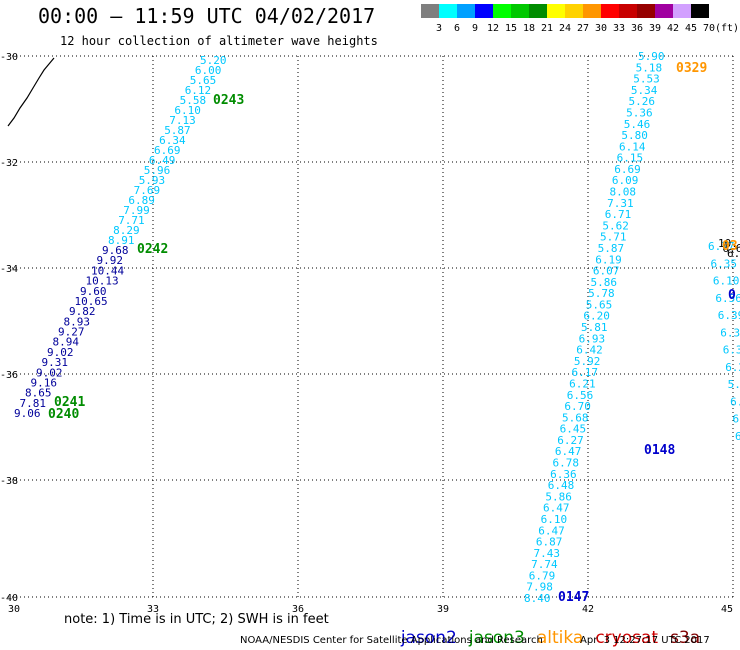  I want to click on swh-value-right-track: 6.87, so click(549, 542).